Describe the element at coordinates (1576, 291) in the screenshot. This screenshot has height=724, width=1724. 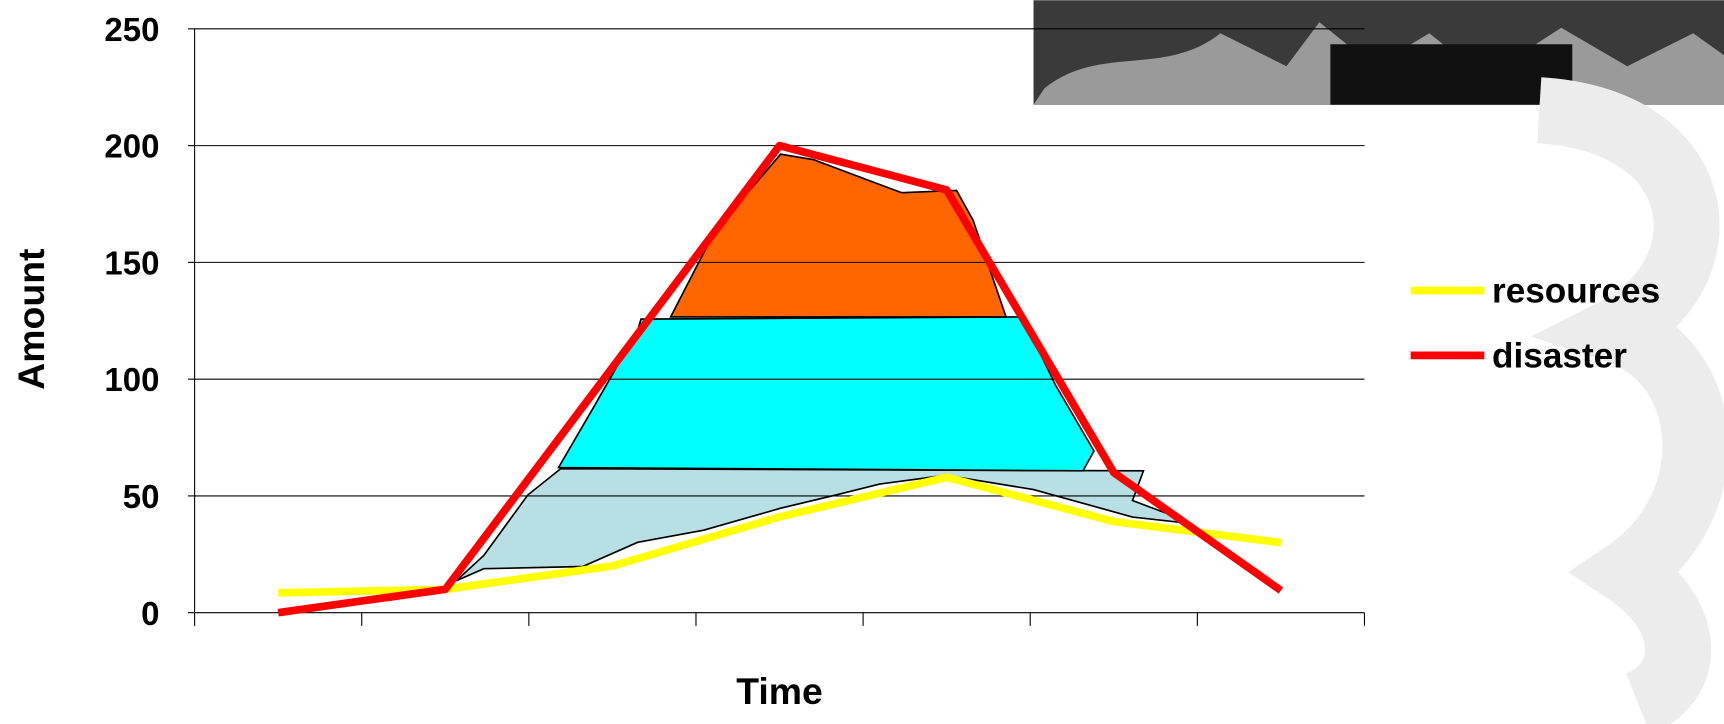
I see `legend-label: resources` at that location.